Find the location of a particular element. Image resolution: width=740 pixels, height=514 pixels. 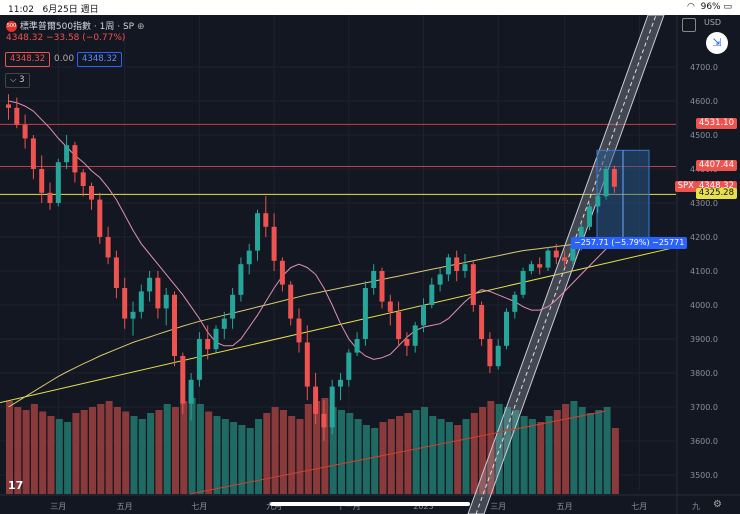

battery-percent: 96% is located at coordinates (710, 7).